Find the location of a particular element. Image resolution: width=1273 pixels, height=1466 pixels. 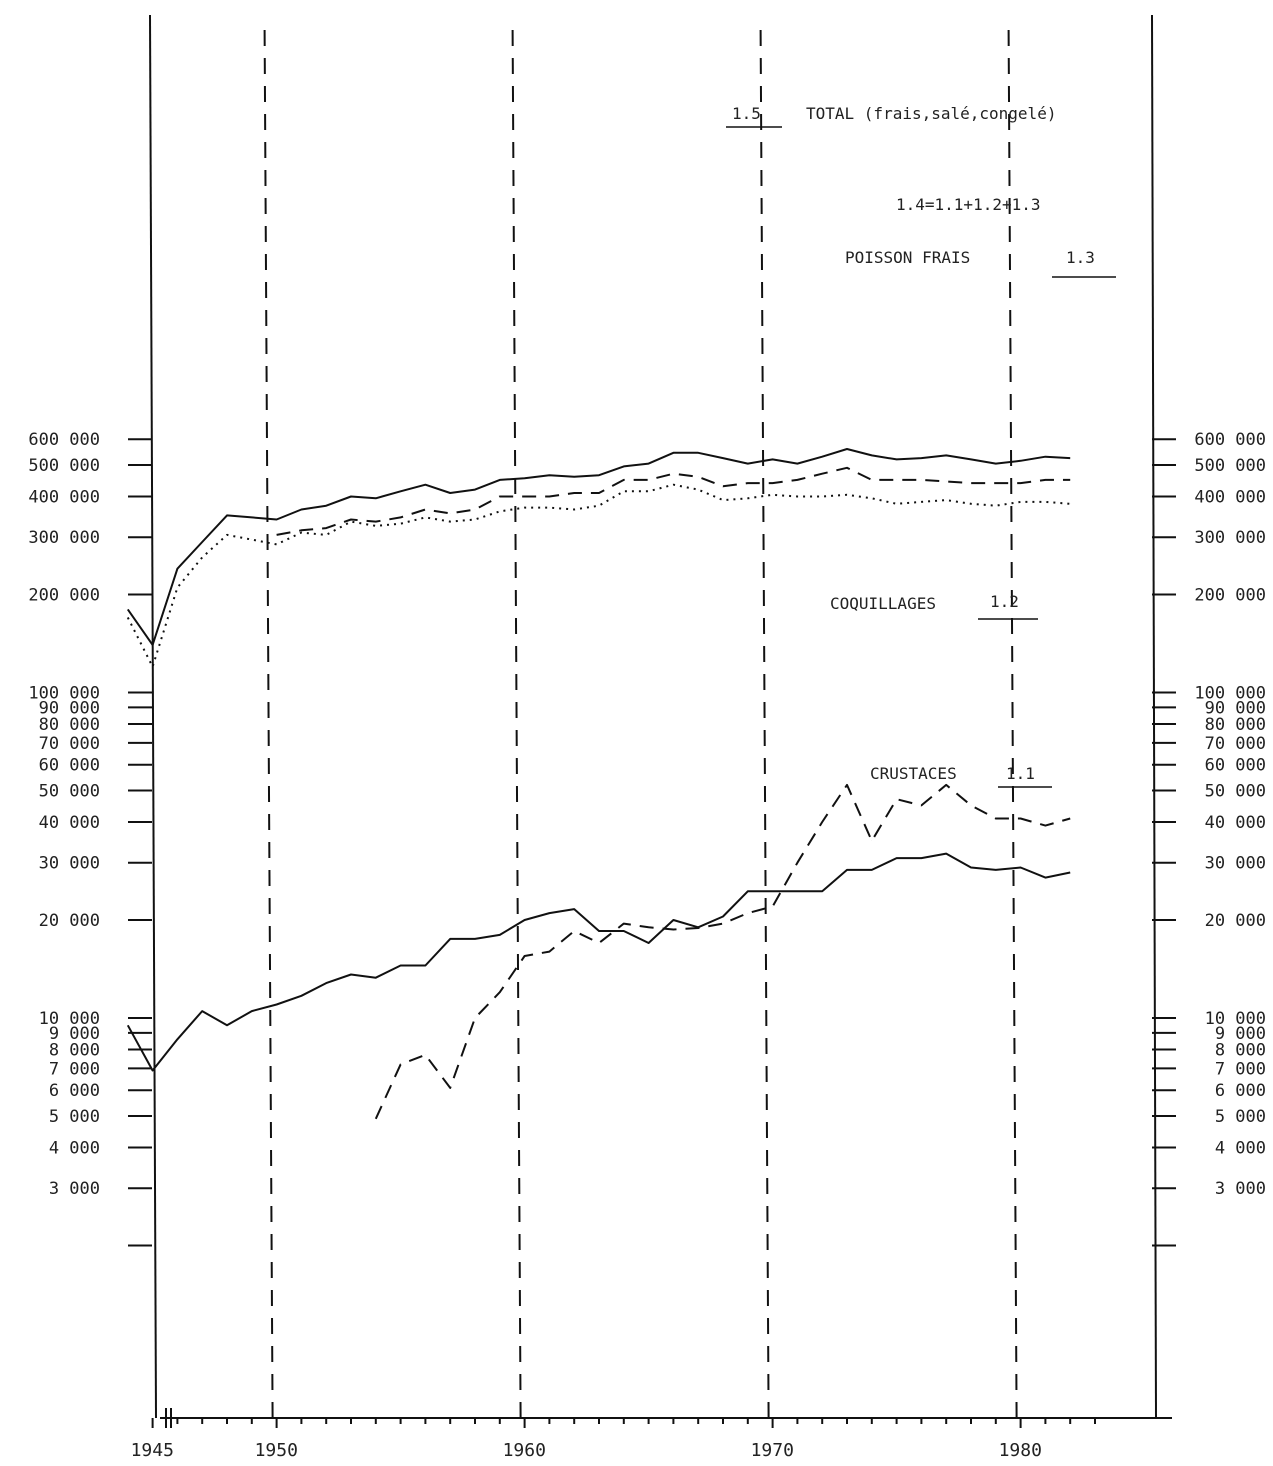

sum-label: 1.4=1.1+1.2+1.3 is located at coordinates (968, 204).